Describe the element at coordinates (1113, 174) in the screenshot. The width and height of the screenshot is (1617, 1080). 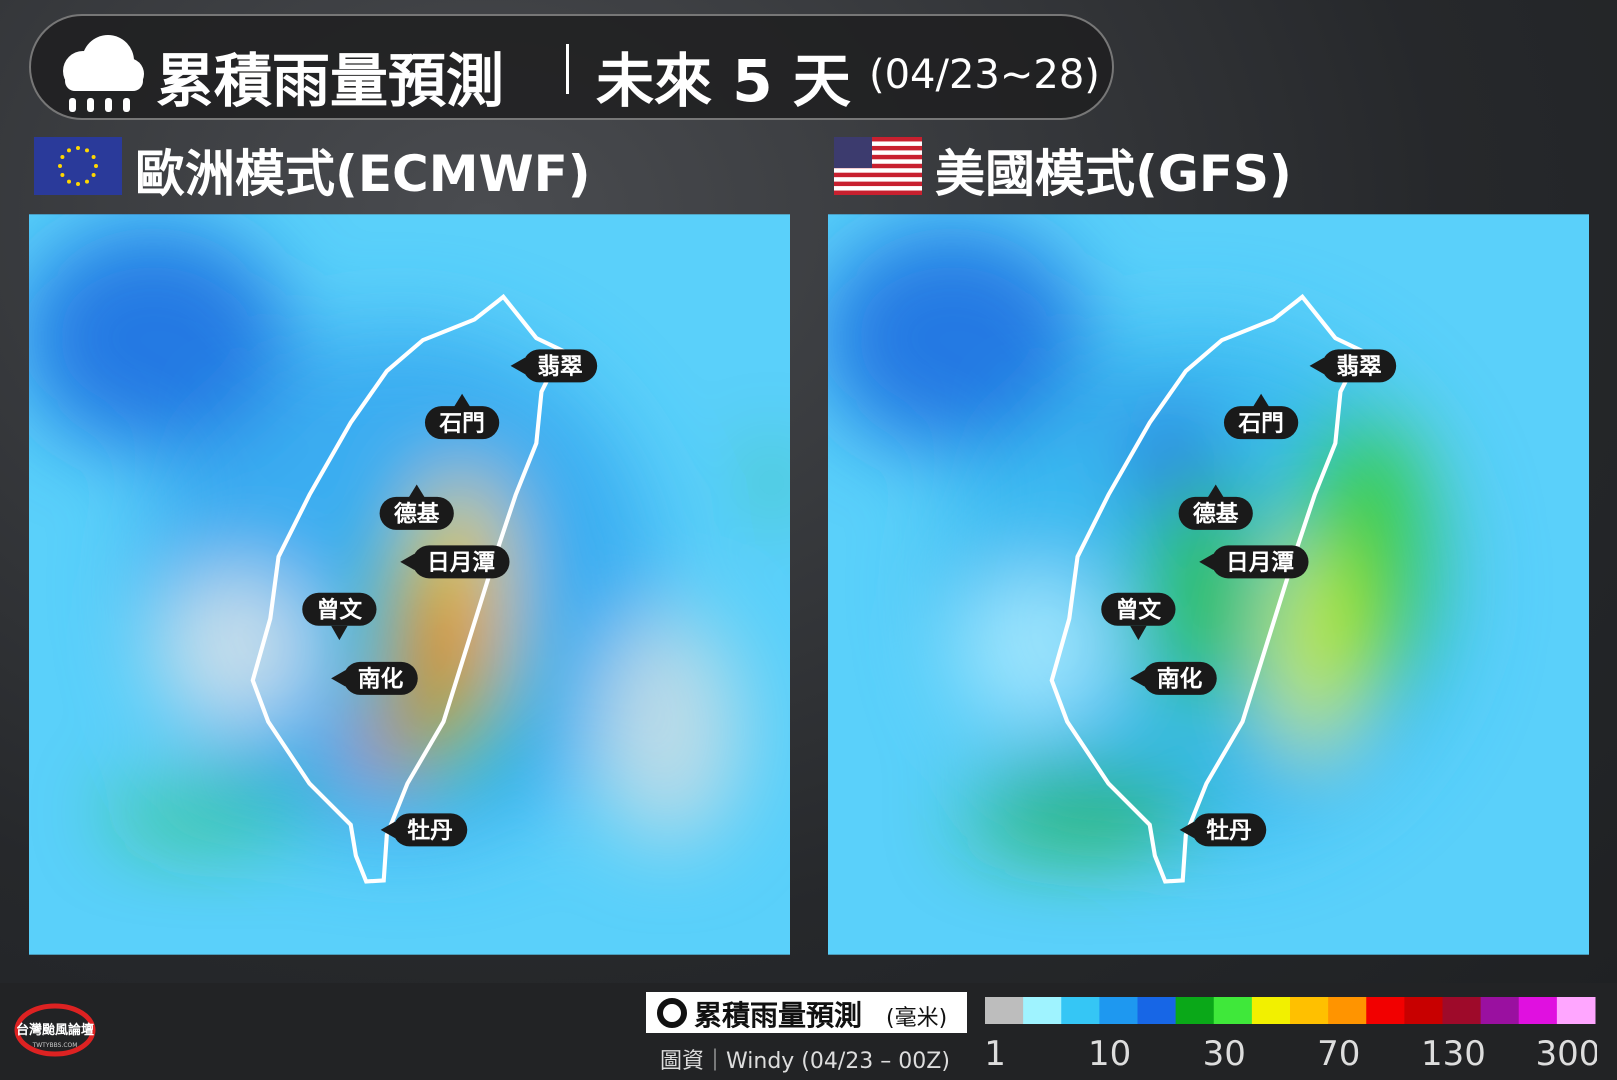
I see `panel-label: 美國模式(GFS)` at that location.